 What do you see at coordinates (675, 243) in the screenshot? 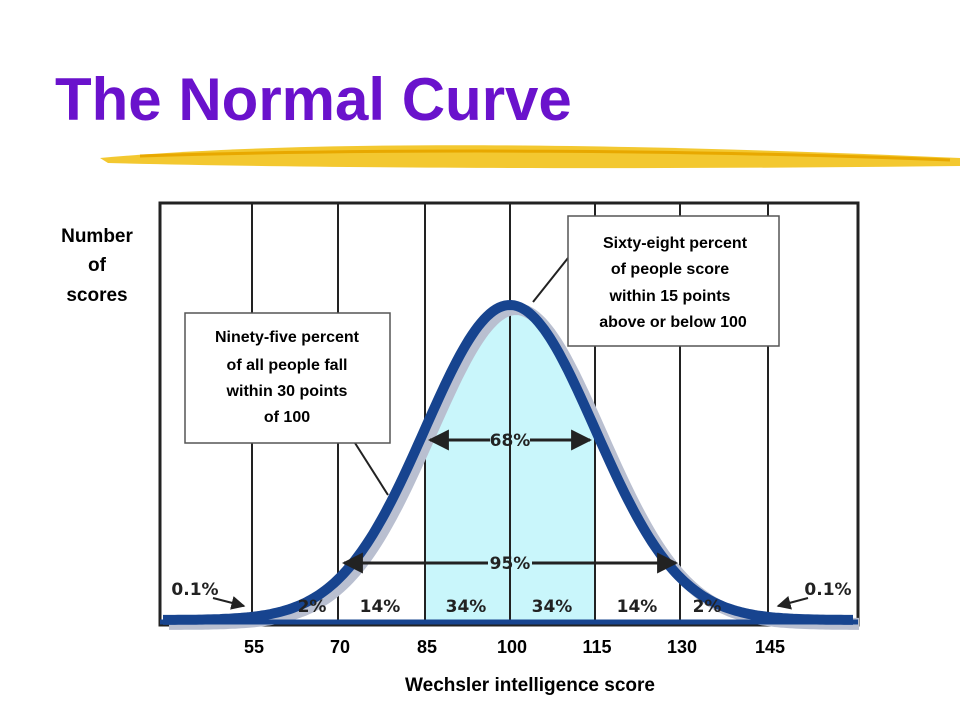
I see `callout-text: Sixty-eight percent` at bounding box center [675, 243].